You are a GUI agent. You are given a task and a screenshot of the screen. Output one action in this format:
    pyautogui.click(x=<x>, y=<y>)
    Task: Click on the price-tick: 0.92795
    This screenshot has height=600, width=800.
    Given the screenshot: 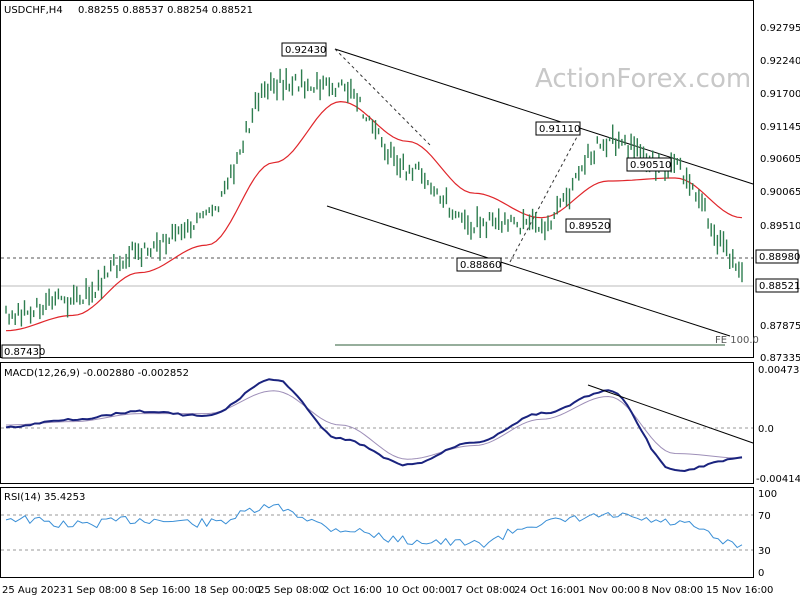 What is the action you would take?
    pyautogui.click(x=780, y=28)
    